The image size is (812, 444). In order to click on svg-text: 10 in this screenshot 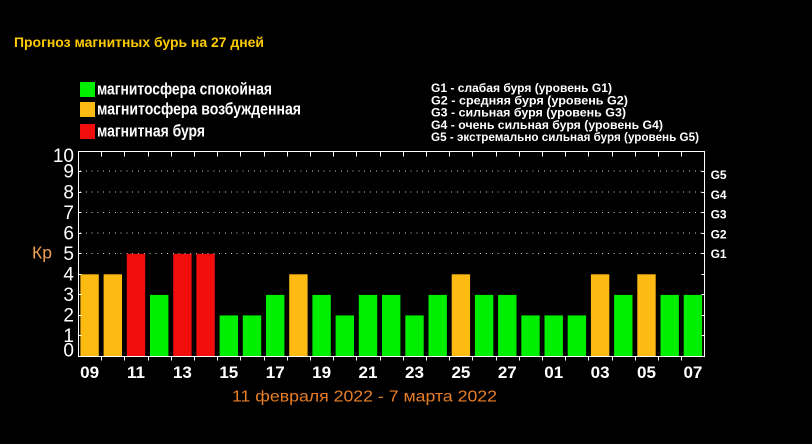, I will do `click(63, 156)`.